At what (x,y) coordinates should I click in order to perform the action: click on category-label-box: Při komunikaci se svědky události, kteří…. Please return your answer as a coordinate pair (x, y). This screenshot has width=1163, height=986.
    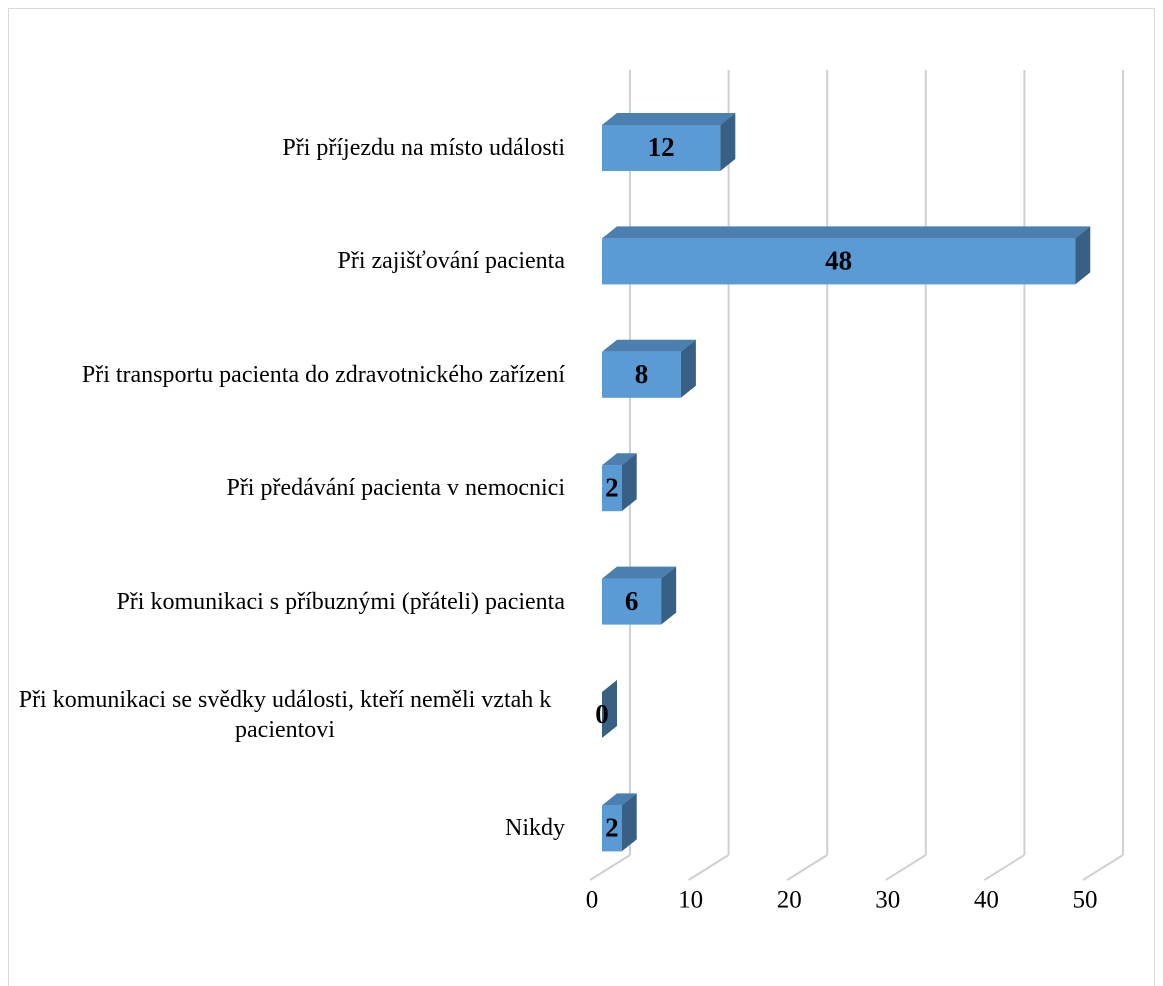
    Looking at the image, I should click on (285, 715).